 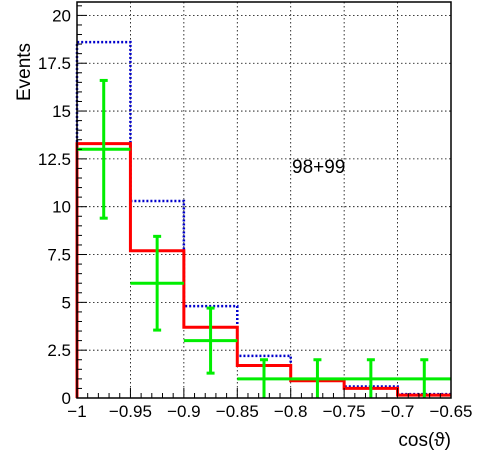 I want to click on x-tick-label: −0.75, so click(x=344, y=411).